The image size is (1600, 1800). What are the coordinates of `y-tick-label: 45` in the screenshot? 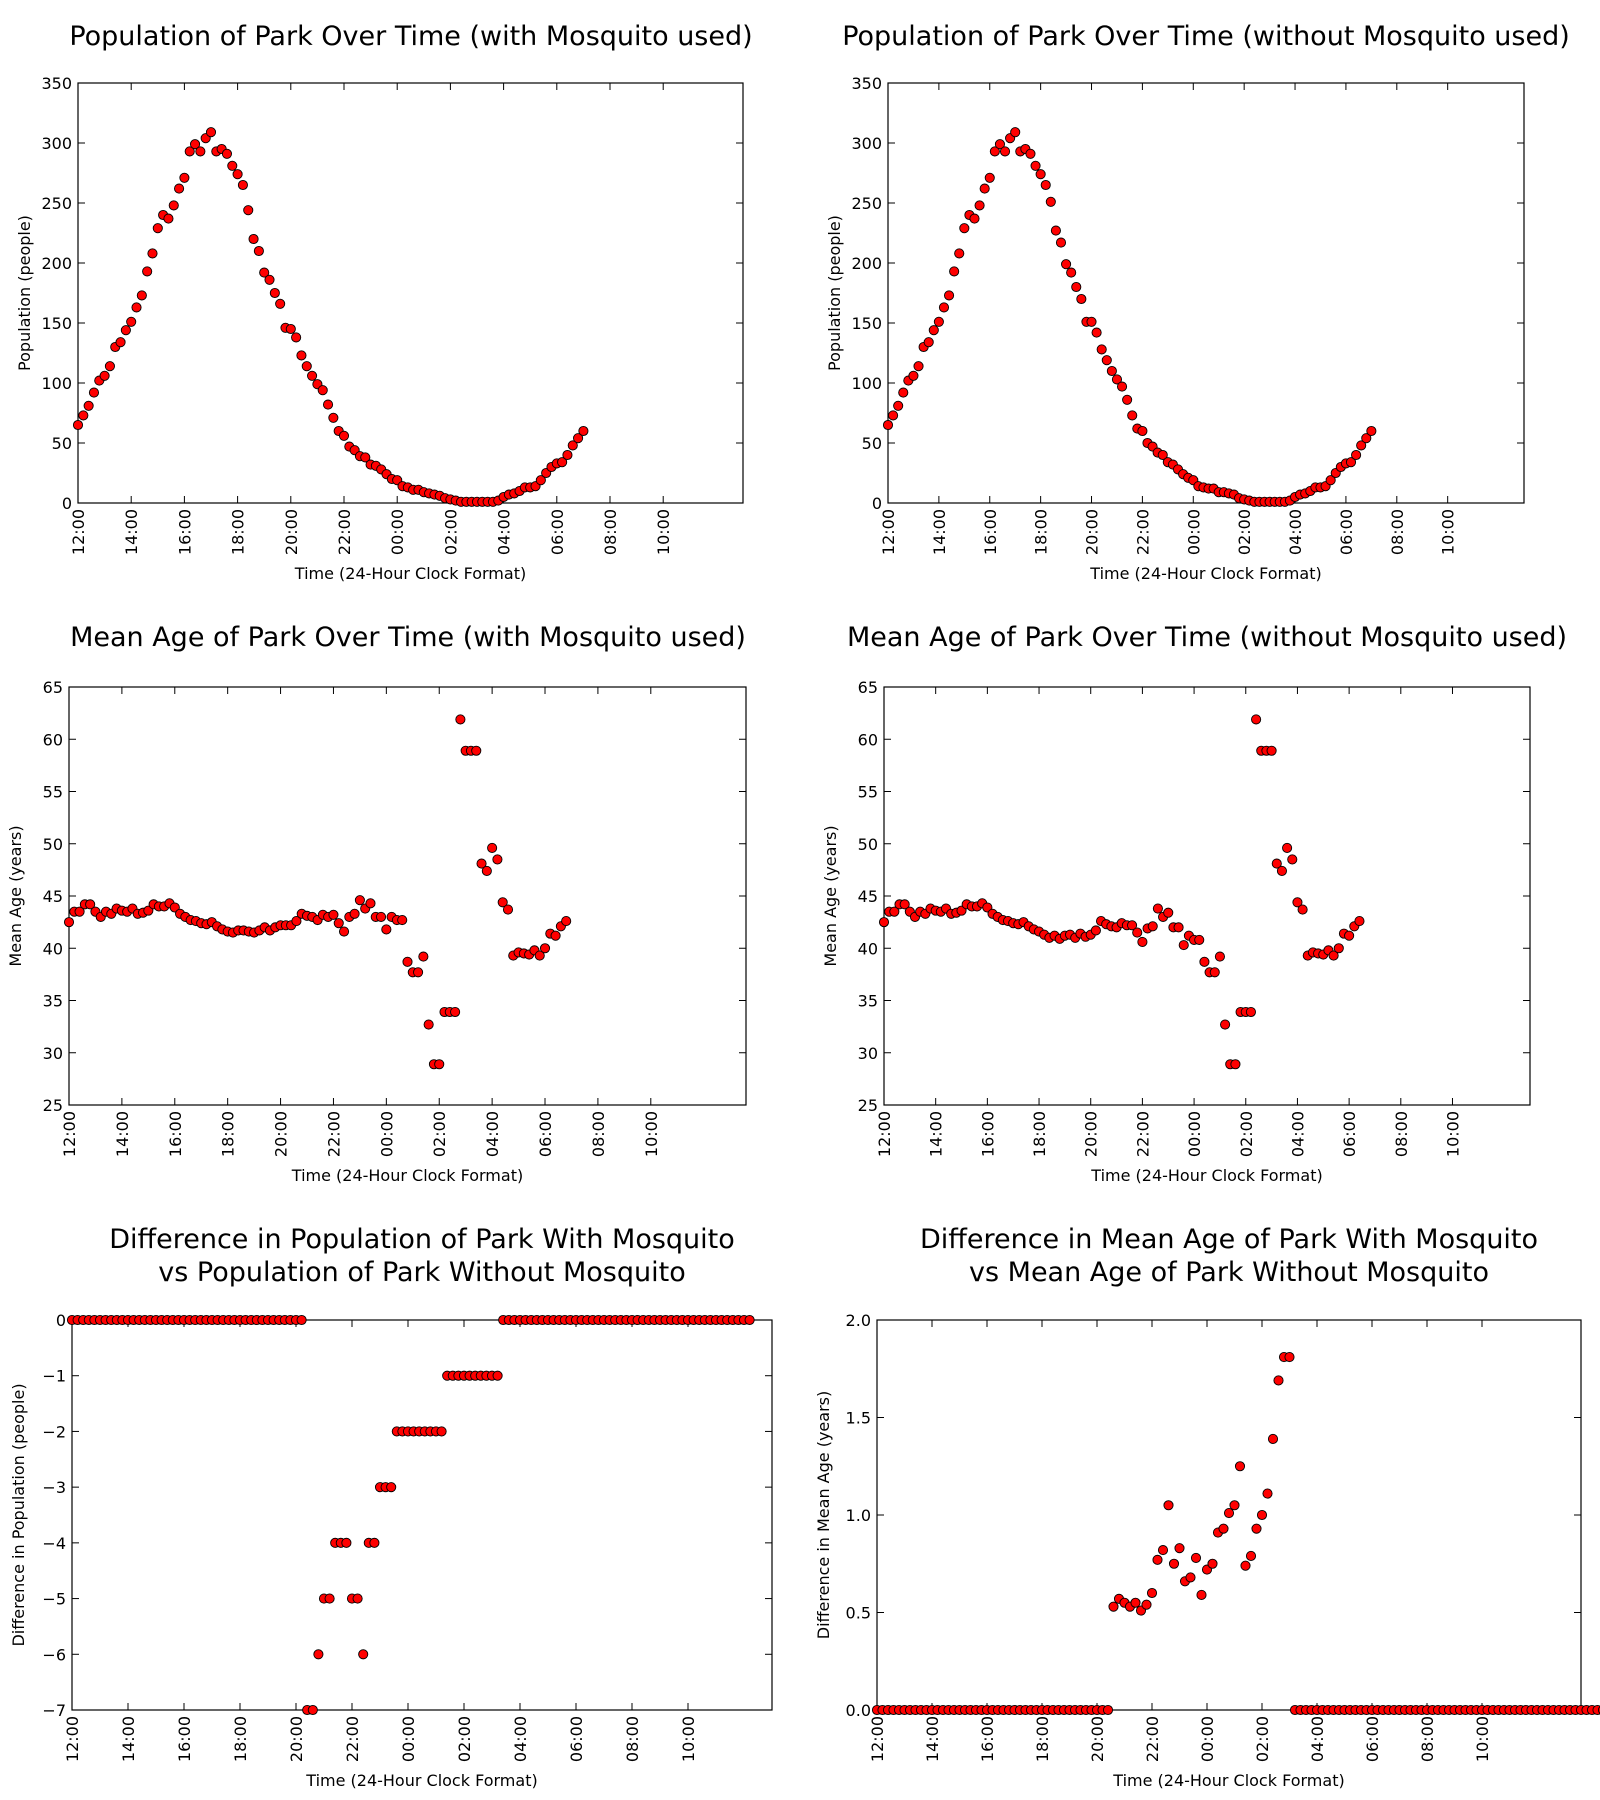 It's located at (53, 896).